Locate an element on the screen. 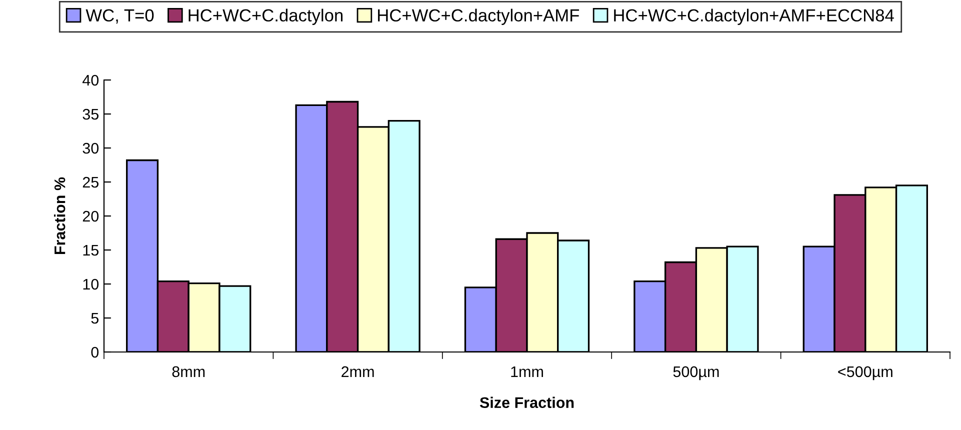 Image resolution: width=961 pixels, height=430 pixels. y-tick-label: 10 is located at coordinates (91, 284).